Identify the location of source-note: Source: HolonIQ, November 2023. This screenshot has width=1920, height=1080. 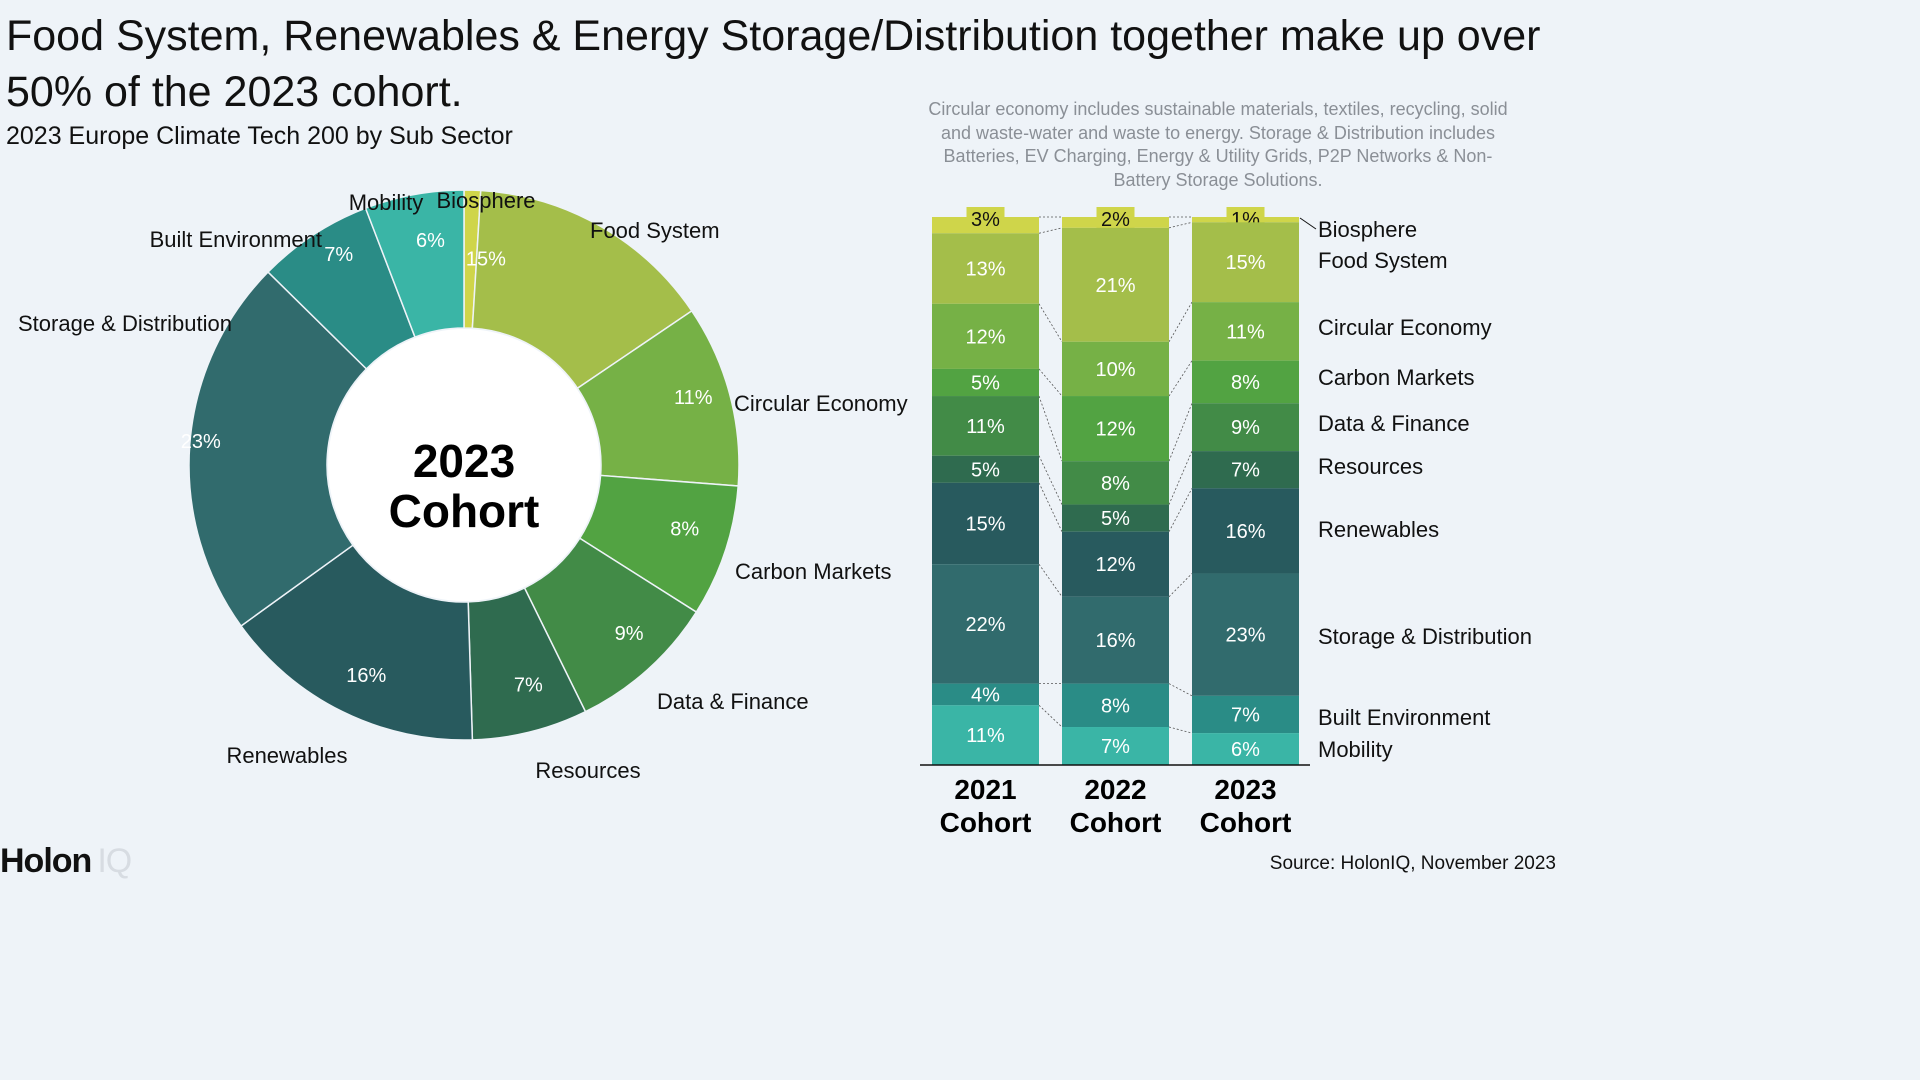
(1412, 863).